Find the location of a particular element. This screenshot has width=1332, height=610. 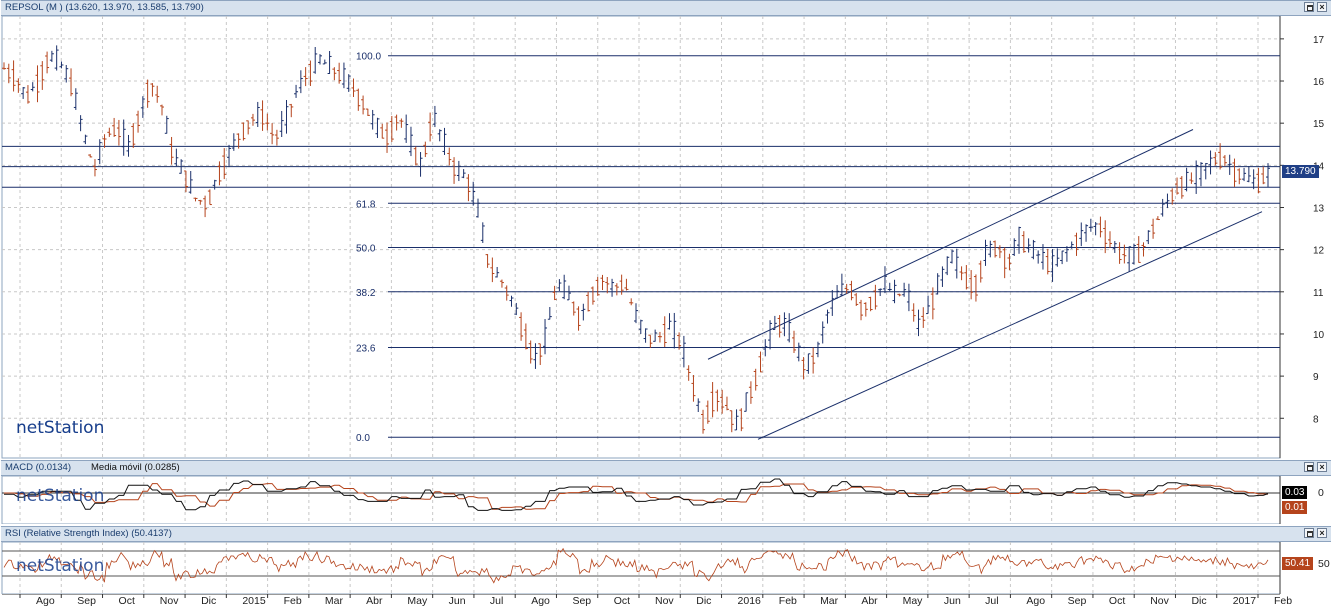

macd-chart is located at coordinates (666, 500).